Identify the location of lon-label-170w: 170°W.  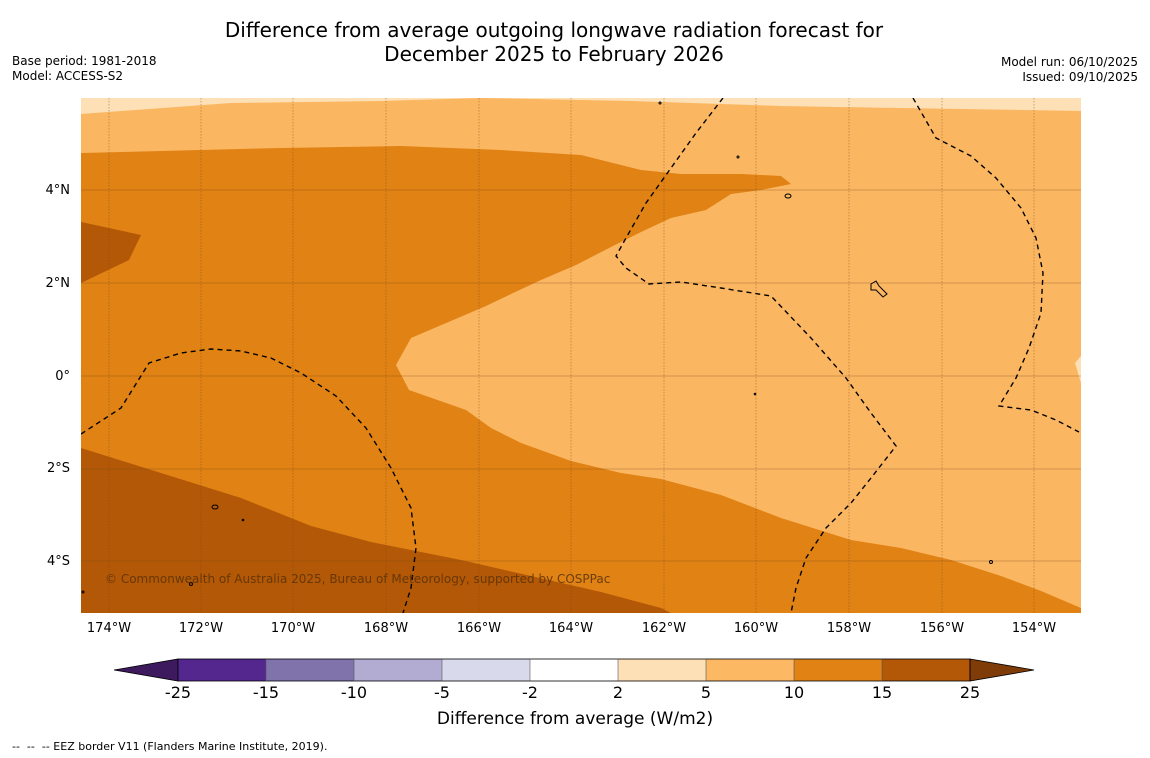
(293, 628).